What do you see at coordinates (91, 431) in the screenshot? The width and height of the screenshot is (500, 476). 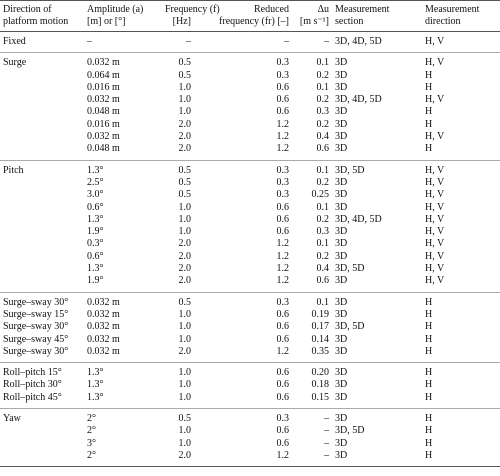 I see `cell: 2°` at bounding box center [91, 431].